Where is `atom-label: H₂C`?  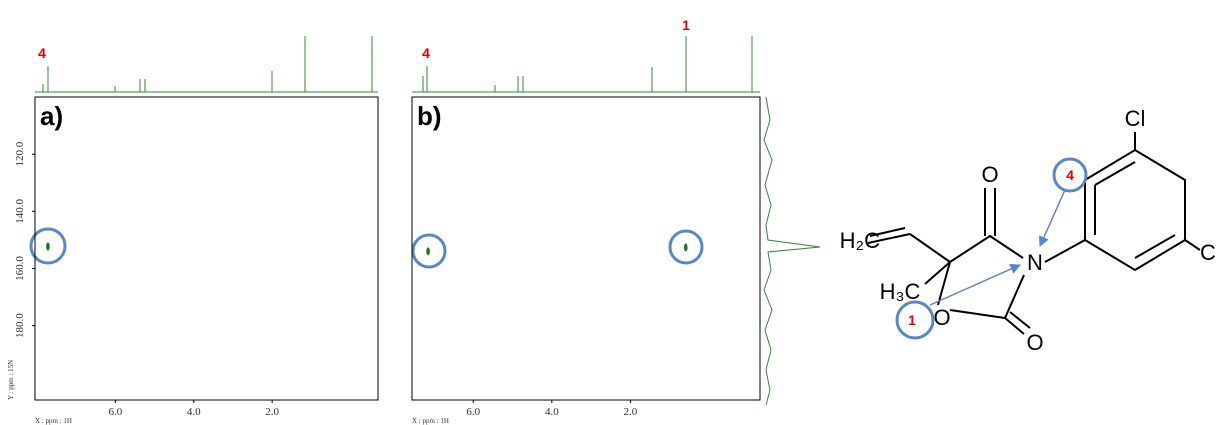
atom-label: H₂C is located at coordinates (860, 240).